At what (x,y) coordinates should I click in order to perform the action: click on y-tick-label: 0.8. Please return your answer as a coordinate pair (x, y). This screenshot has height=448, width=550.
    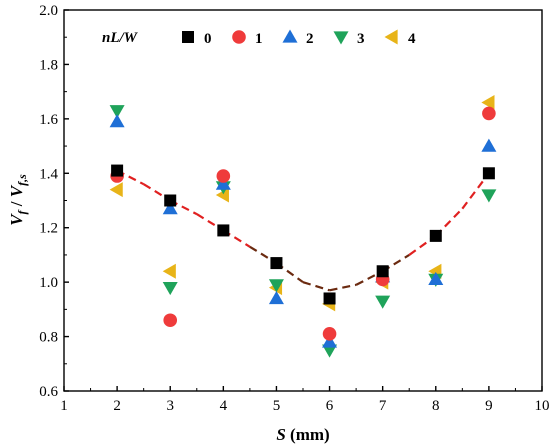
    Looking at the image, I should click on (48, 338).